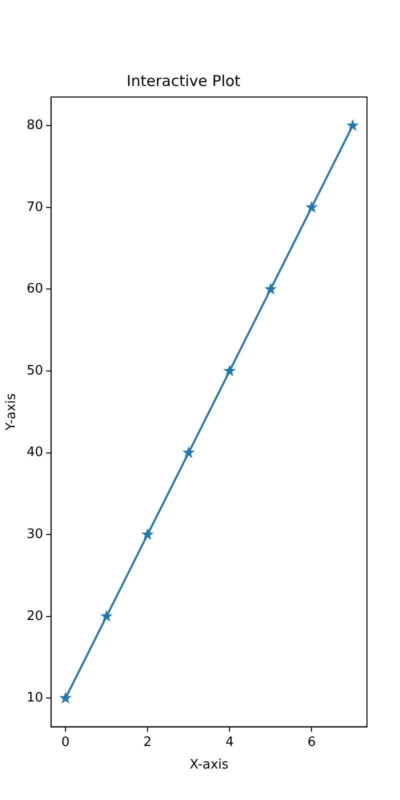  I want to click on x-tick-label: 6, so click(311, 742).